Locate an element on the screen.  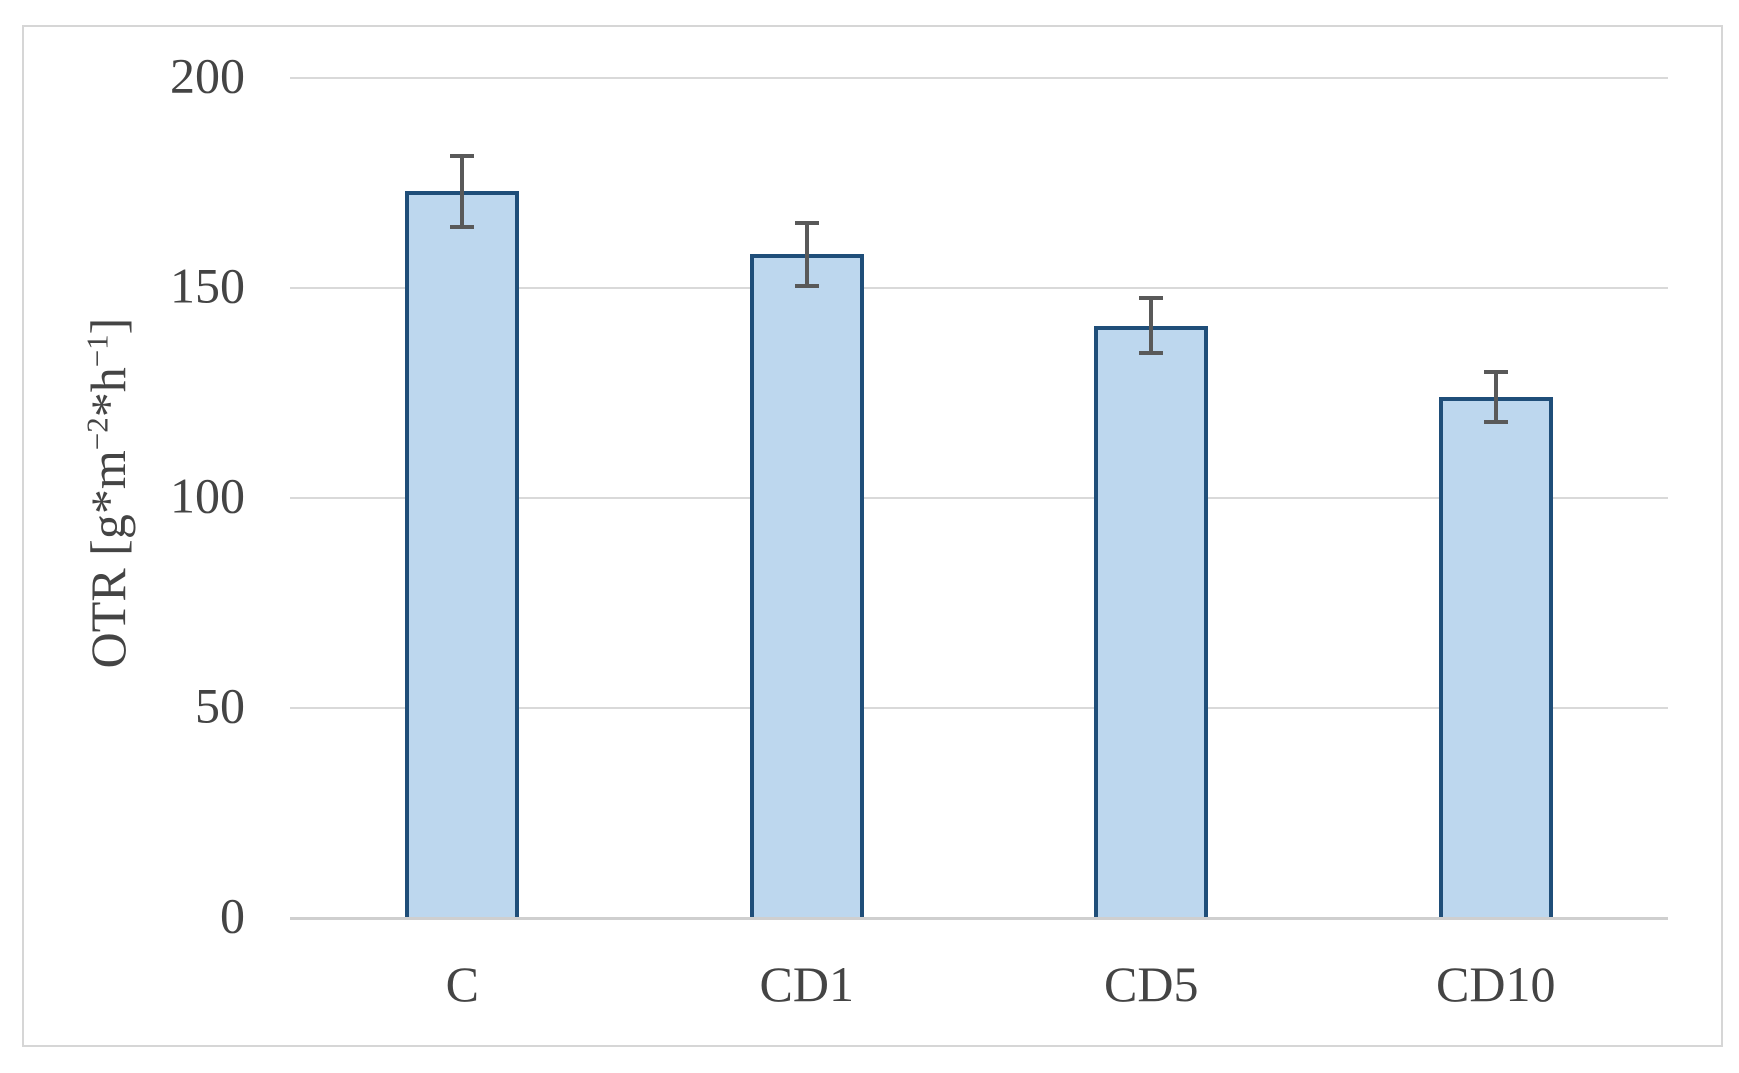
x-axis-line is located at coordinates (979, 918).